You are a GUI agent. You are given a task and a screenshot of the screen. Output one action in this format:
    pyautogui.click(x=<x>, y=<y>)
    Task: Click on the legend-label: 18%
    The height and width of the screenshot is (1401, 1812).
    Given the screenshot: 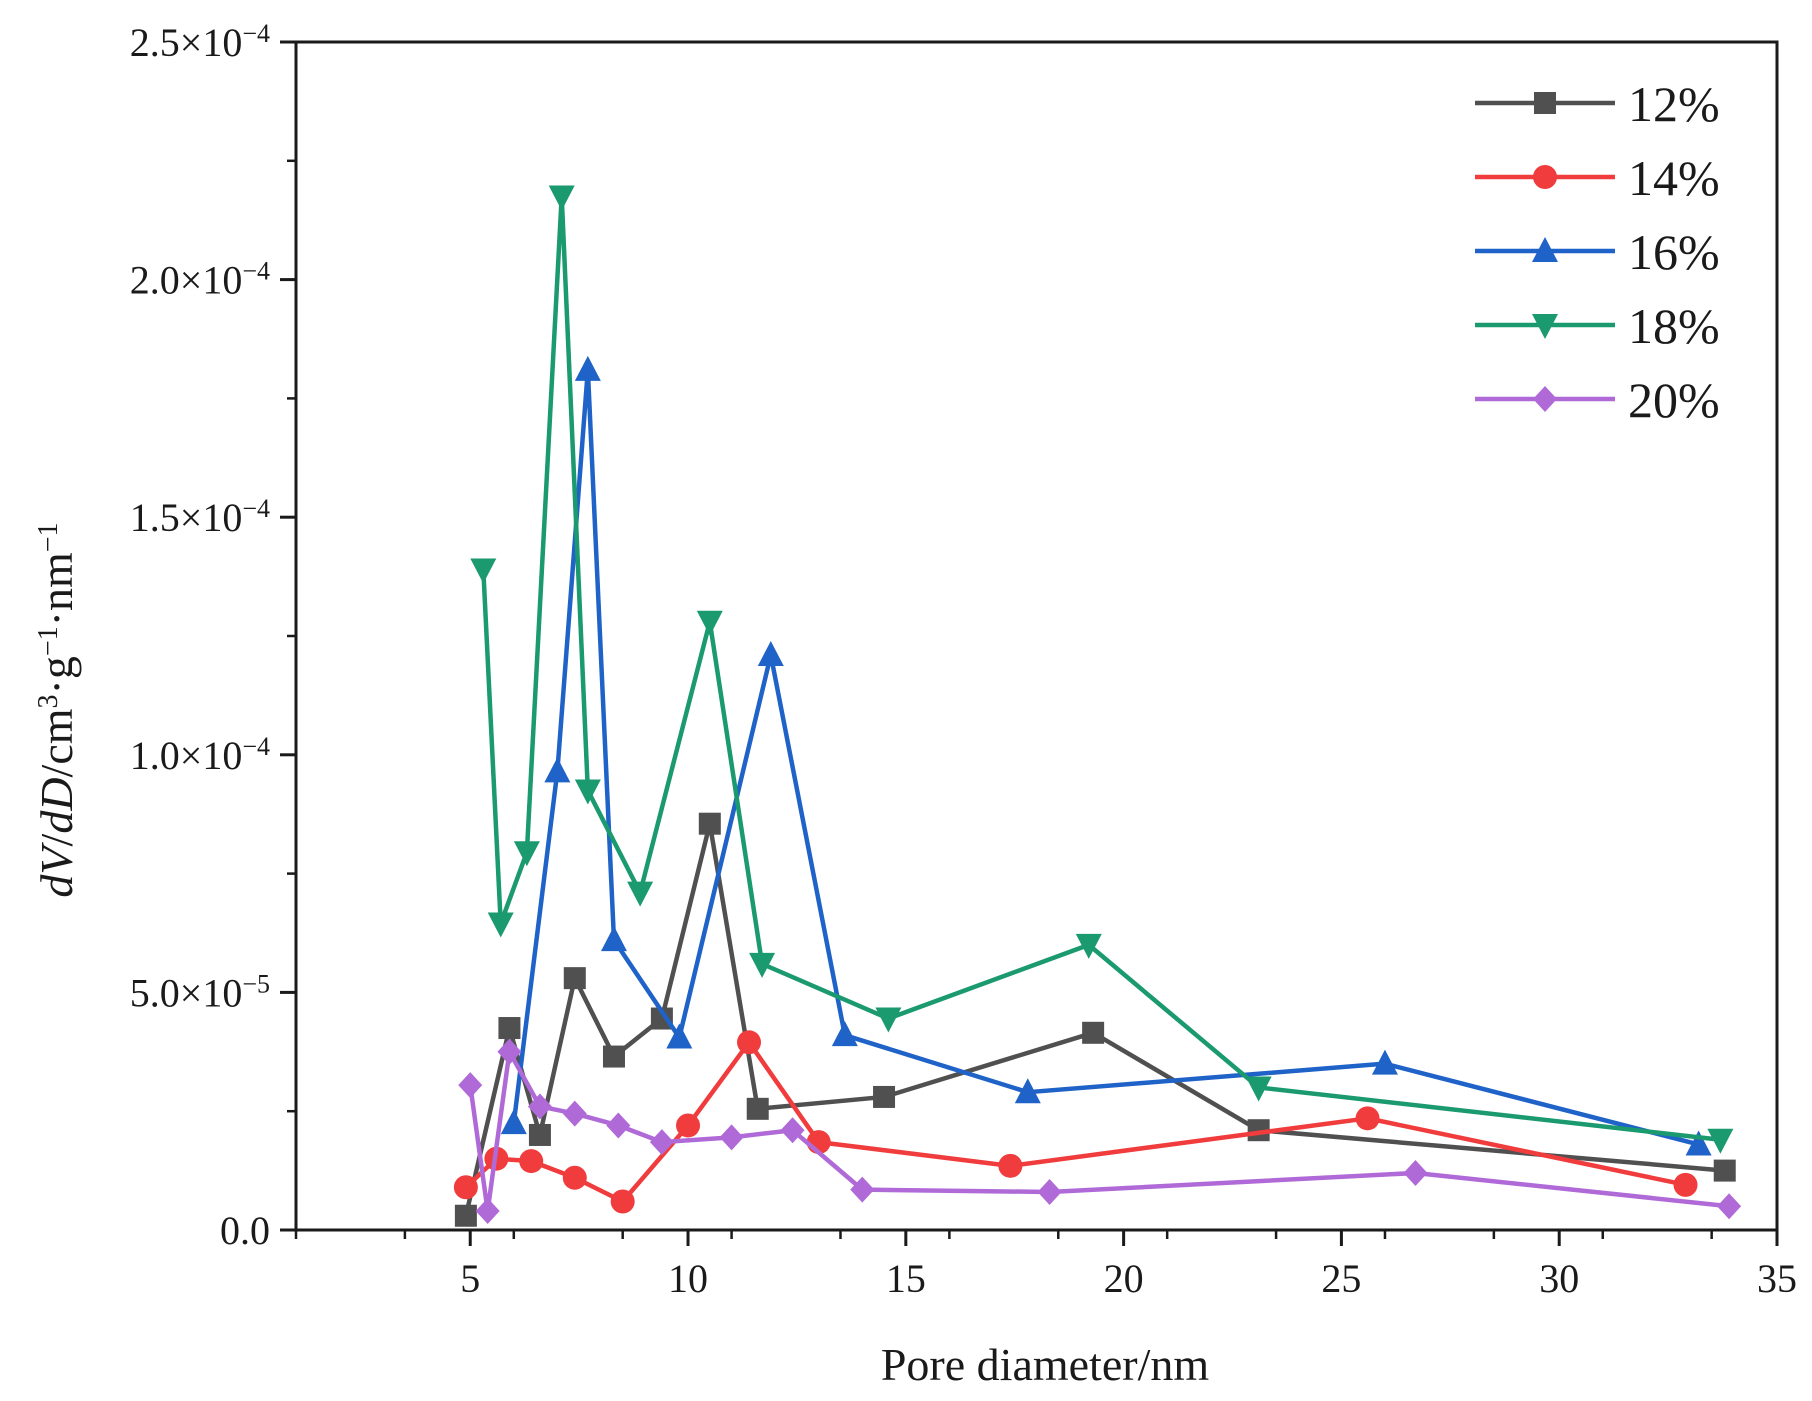 What is the action you would take?
    pyautogui.click(x=1674, y=326)
    